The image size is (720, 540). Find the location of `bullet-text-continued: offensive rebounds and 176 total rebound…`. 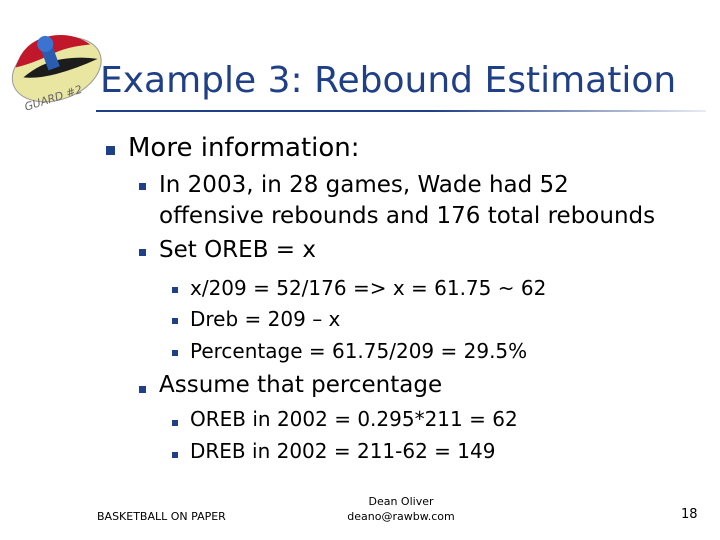

bullet-text-continued: offensive rebounds and 176 total rebound… is located at coordinates (407, 216).